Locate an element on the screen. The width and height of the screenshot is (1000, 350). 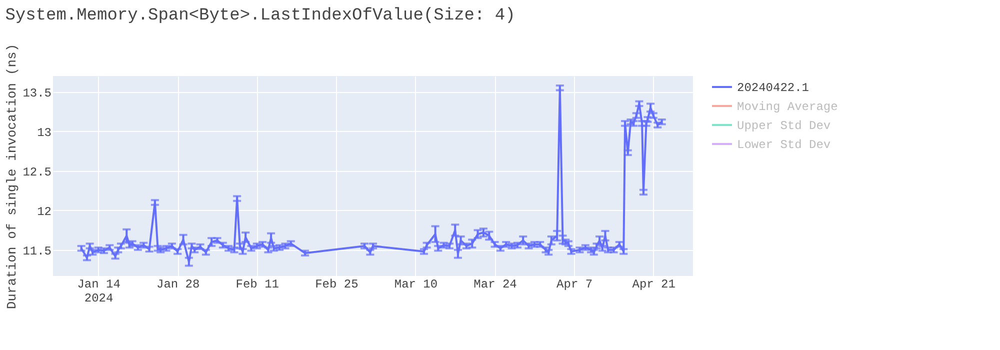
y-tick-label: 12 is located at coordinates (44, 211).